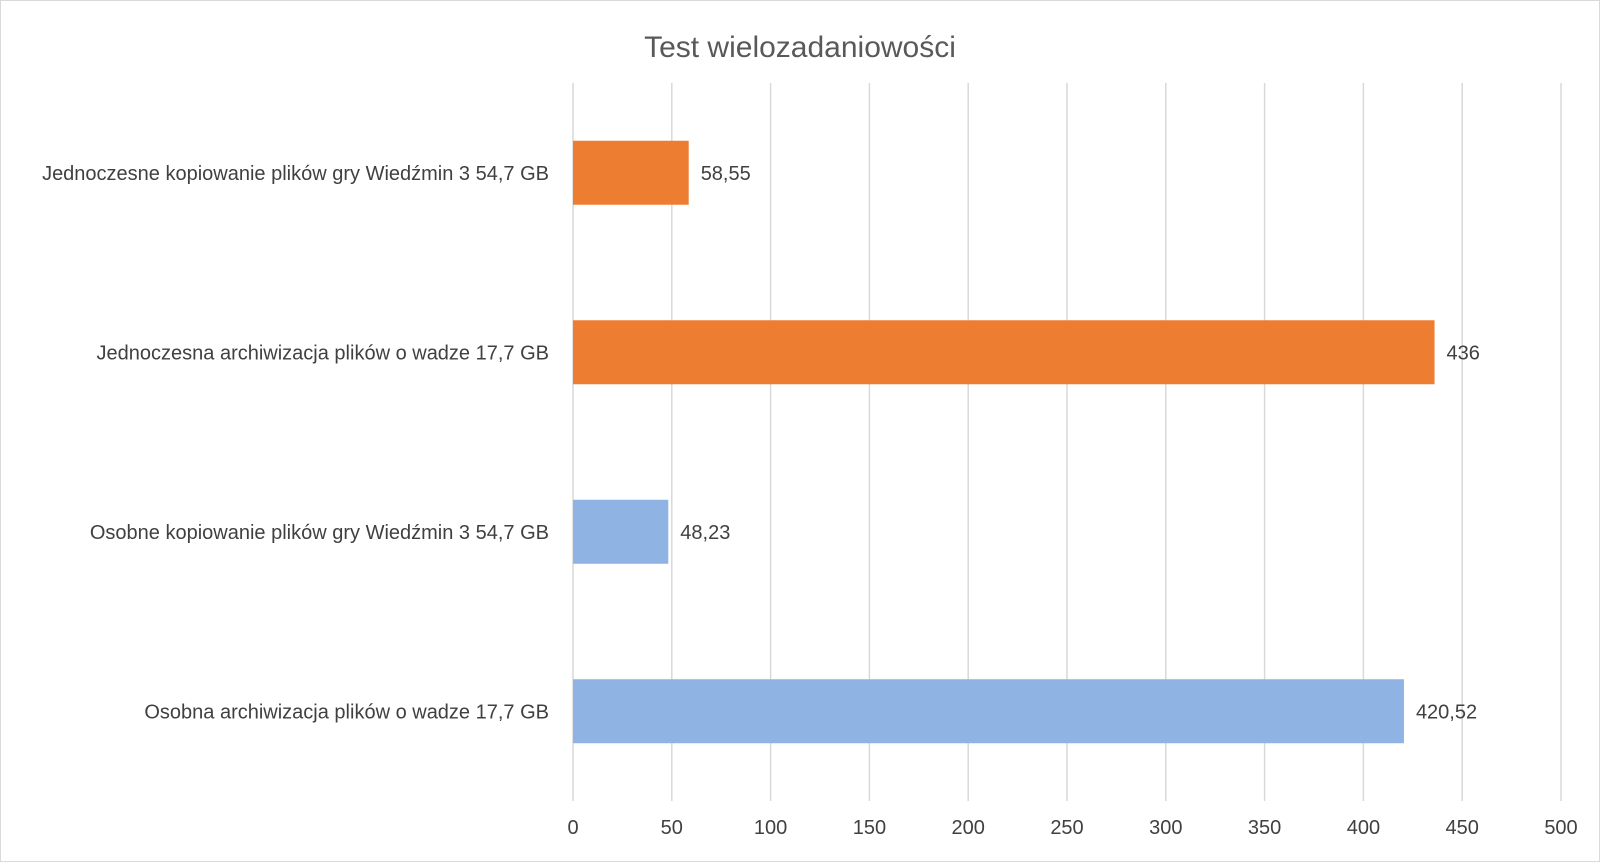 The image size is (1600, 866). I want to click on x-tick-label: 150, so click(869, 828).